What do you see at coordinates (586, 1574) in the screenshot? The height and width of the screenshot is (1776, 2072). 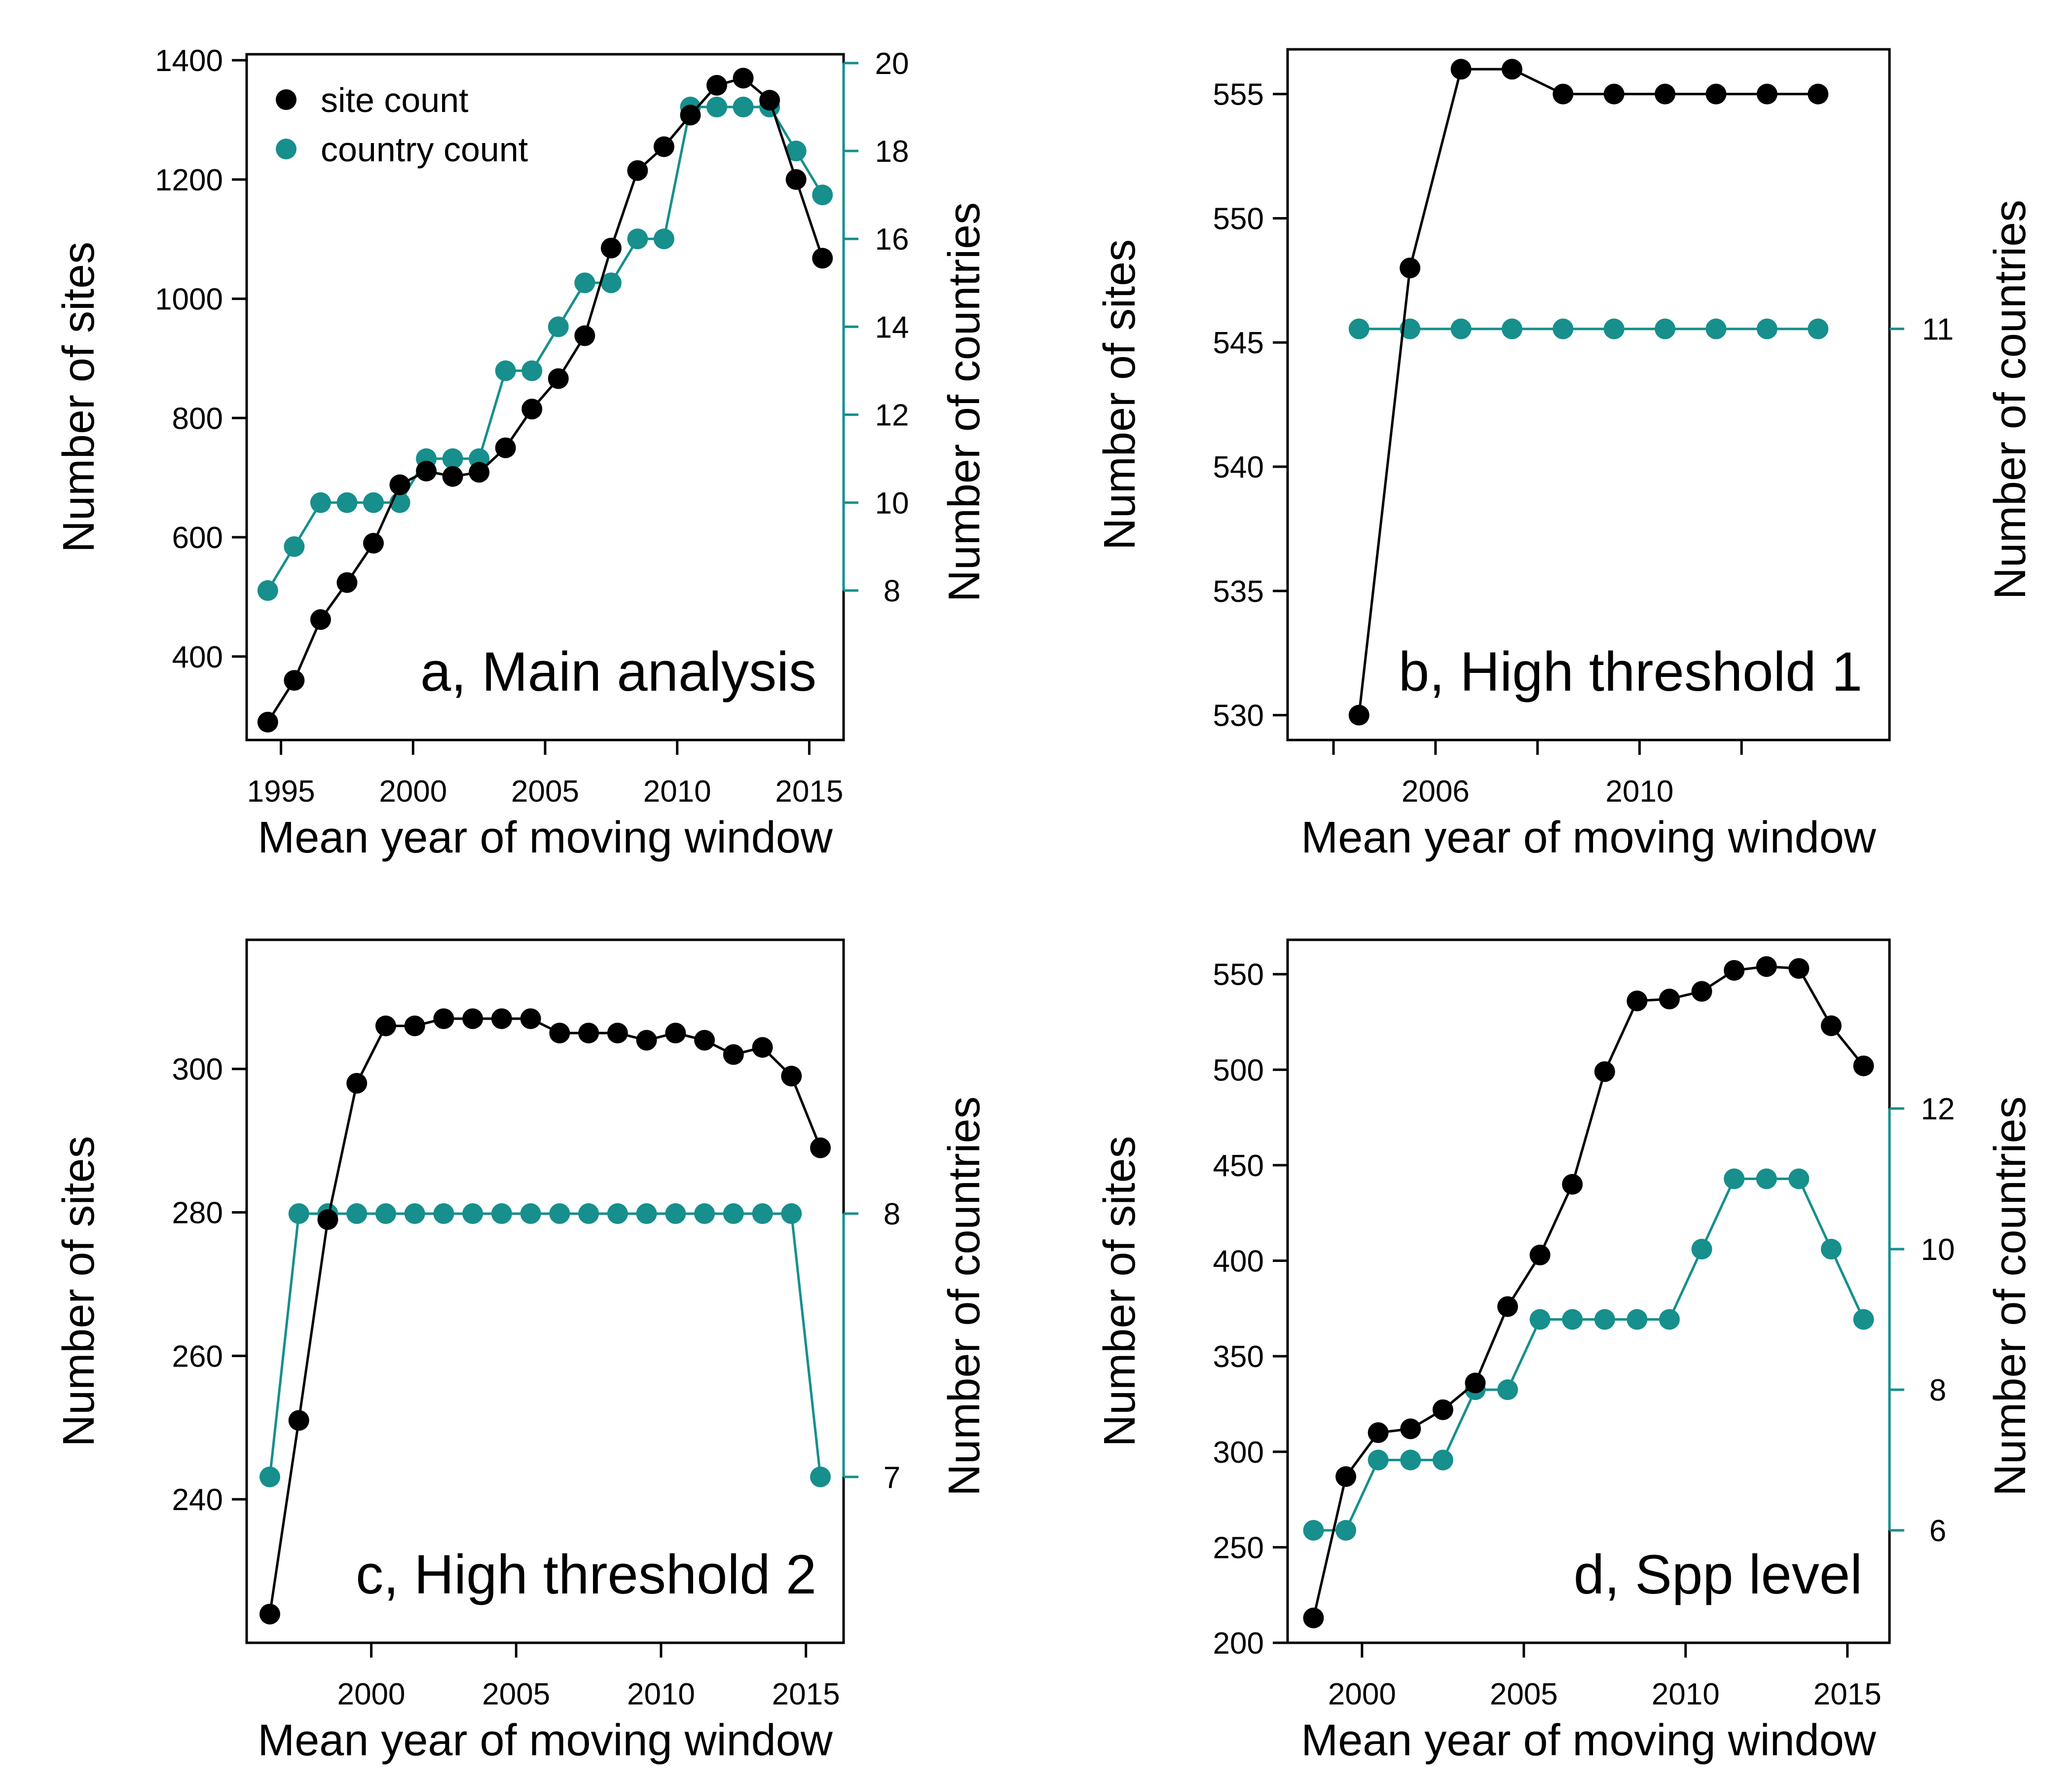 I see `panel-label: c, High threshold 2` at bounding box center [586, 1574].